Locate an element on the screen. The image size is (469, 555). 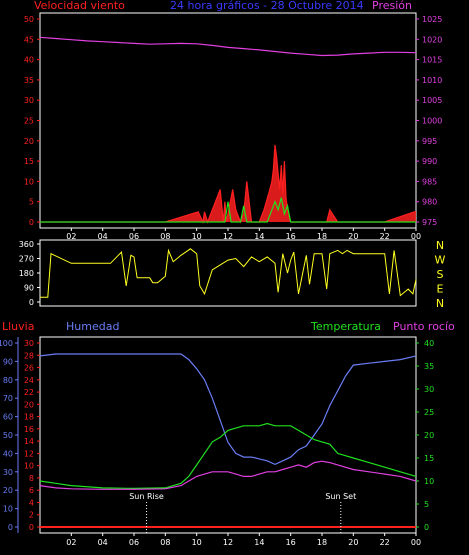
humidity-y-tick-label: 90 is located at coordinates (8, 361).